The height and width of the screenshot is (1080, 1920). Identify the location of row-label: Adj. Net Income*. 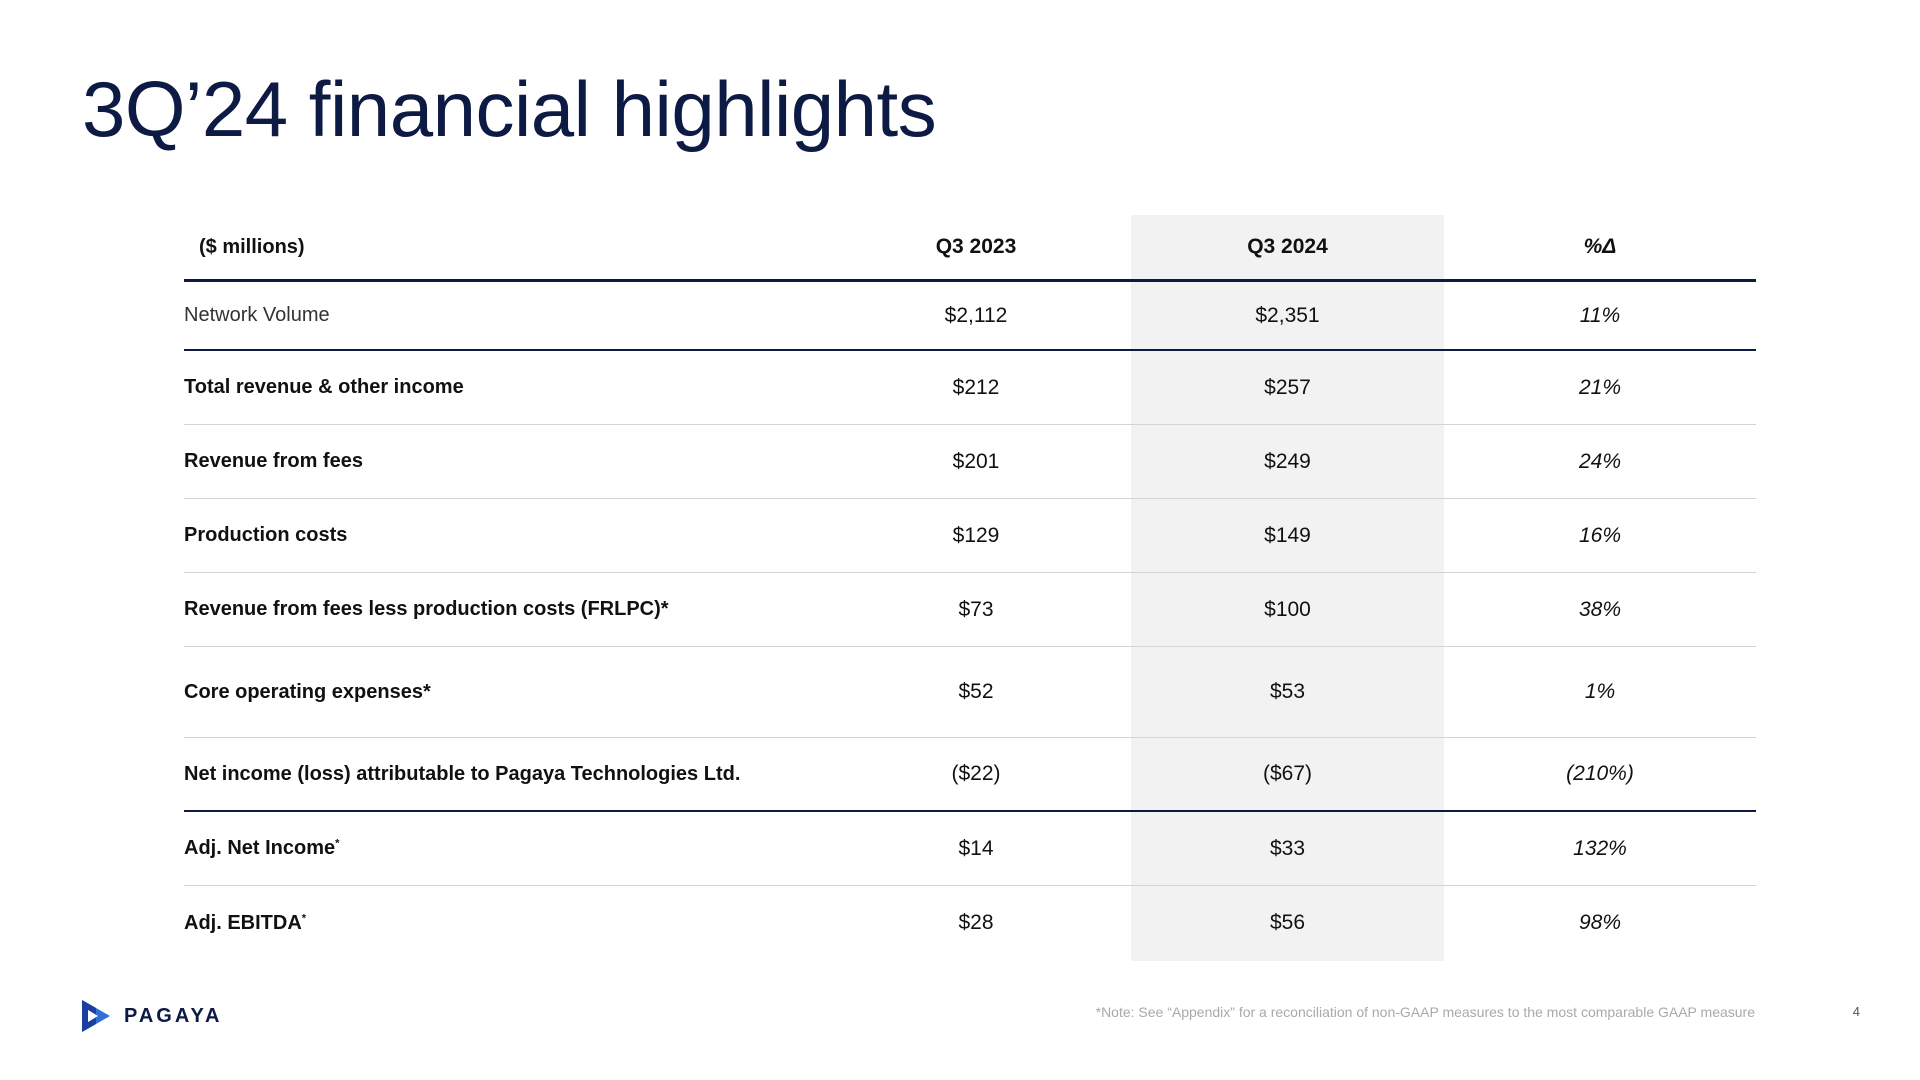
(502, 848).